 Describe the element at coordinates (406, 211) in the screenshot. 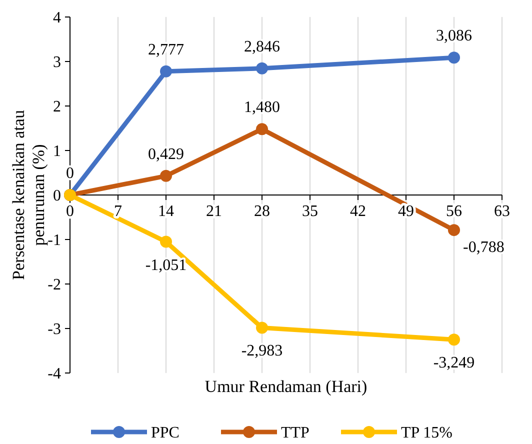

I see `x-tick-label: 49` at that location.